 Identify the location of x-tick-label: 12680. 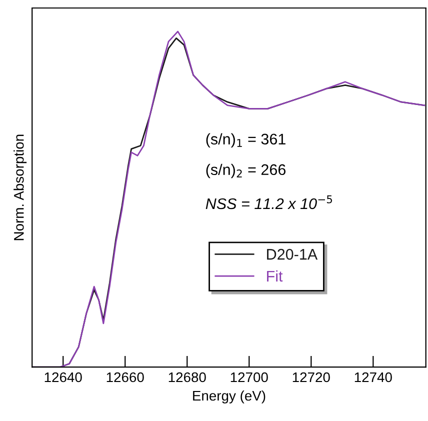
(187, 377).